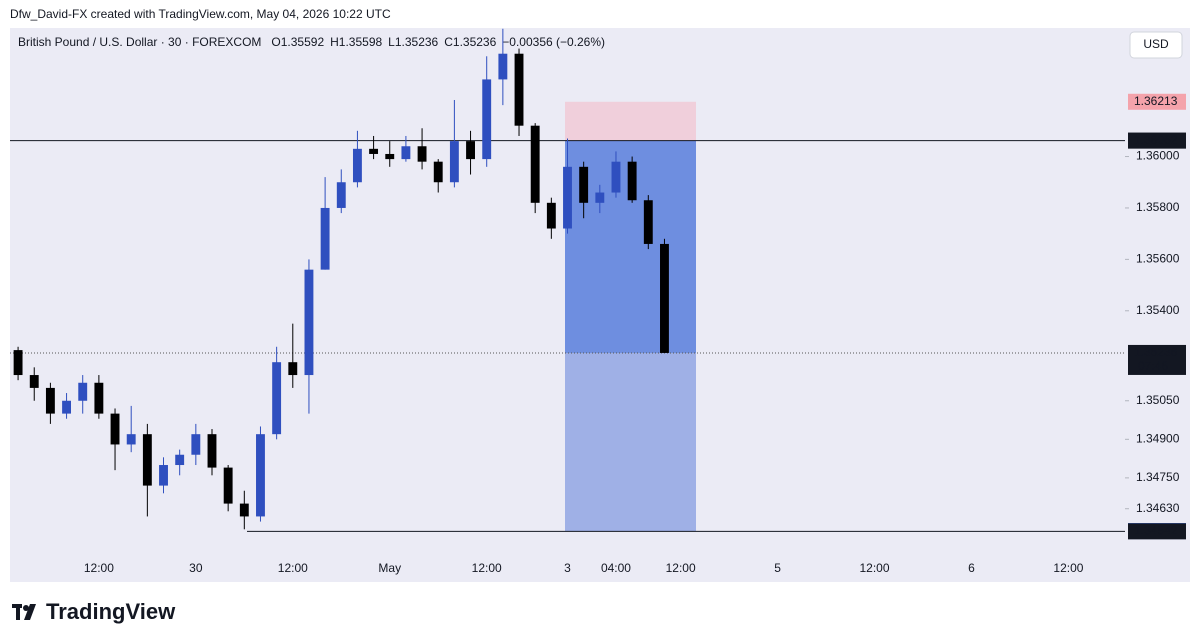 The height and width of the screenshot is (643, 1200). What do you see at coordinates (1158, 400) in the screenshot?
I see `y-tick-label: 1.35050` at bounding box center [1158, 400].